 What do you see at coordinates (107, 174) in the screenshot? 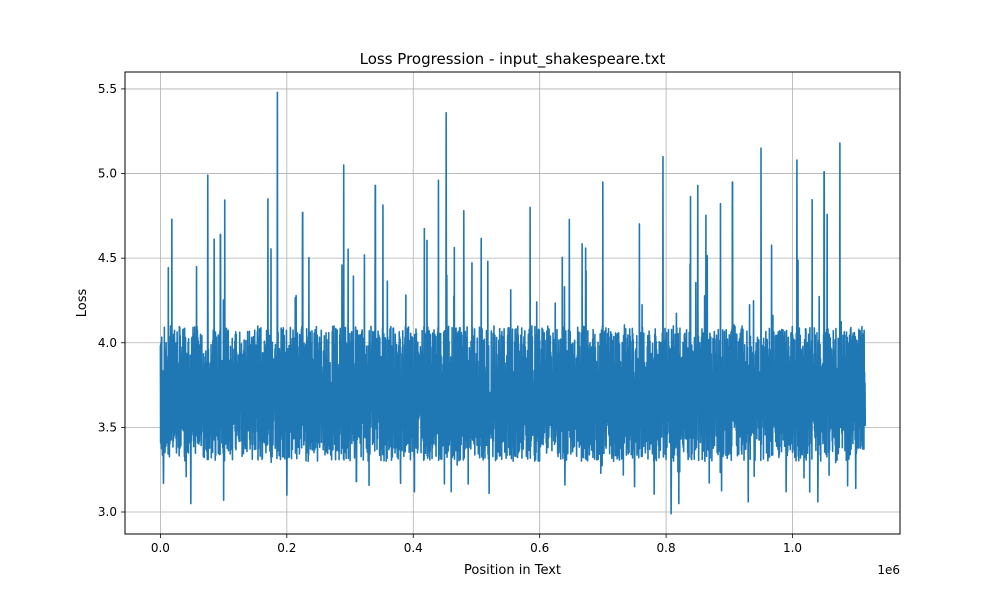
I see `y-tick-label: 5.0` at bounding box center [107, 174].